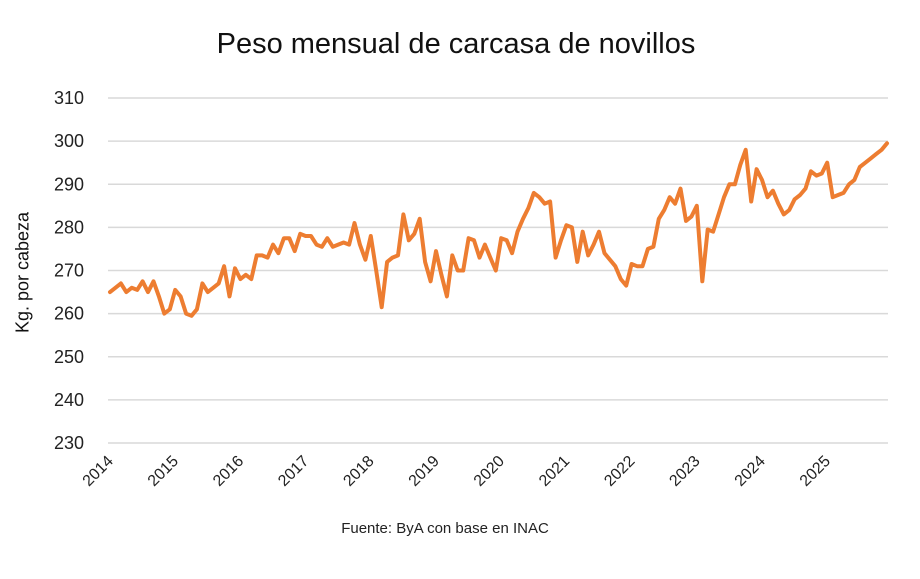 The image size is (920, 579). Describe the element at coordinates (424, 471) in the screenshot. I see `x-tick-label: 2019` at that location.